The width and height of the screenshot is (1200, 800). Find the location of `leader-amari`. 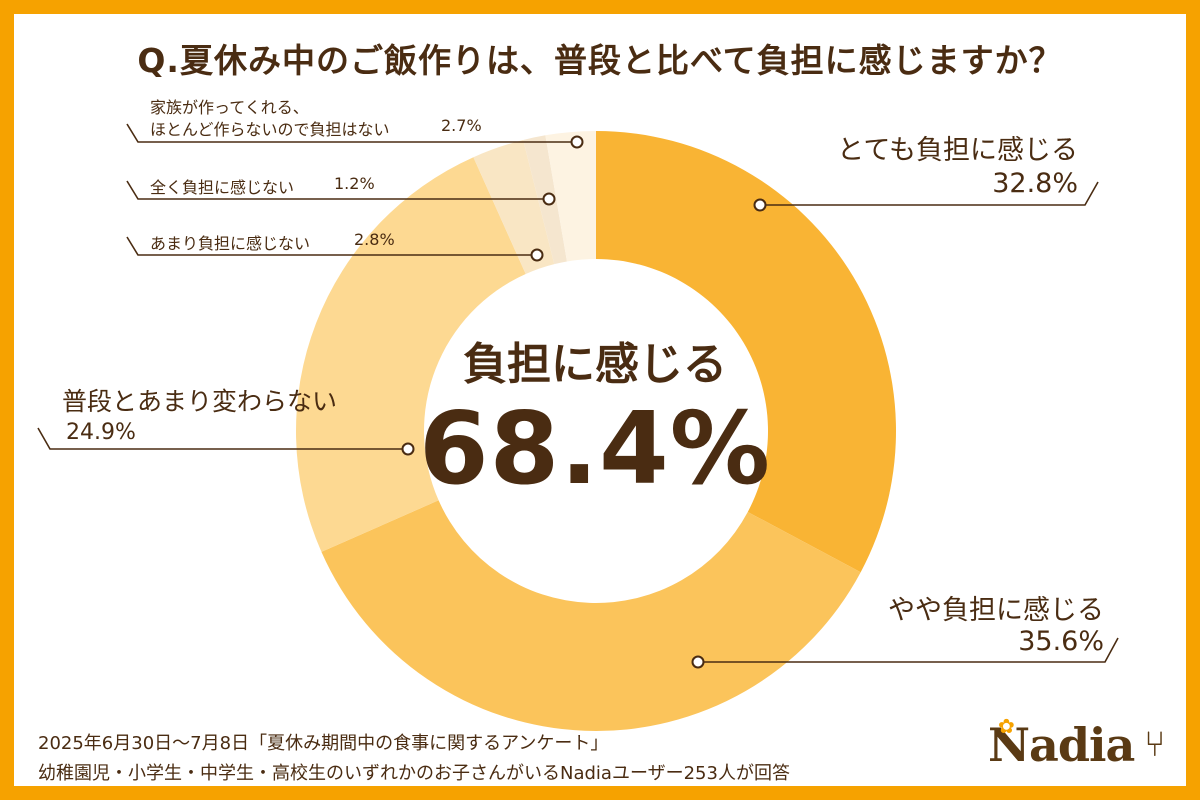

leader-amari is located at coordinates (331, 246).